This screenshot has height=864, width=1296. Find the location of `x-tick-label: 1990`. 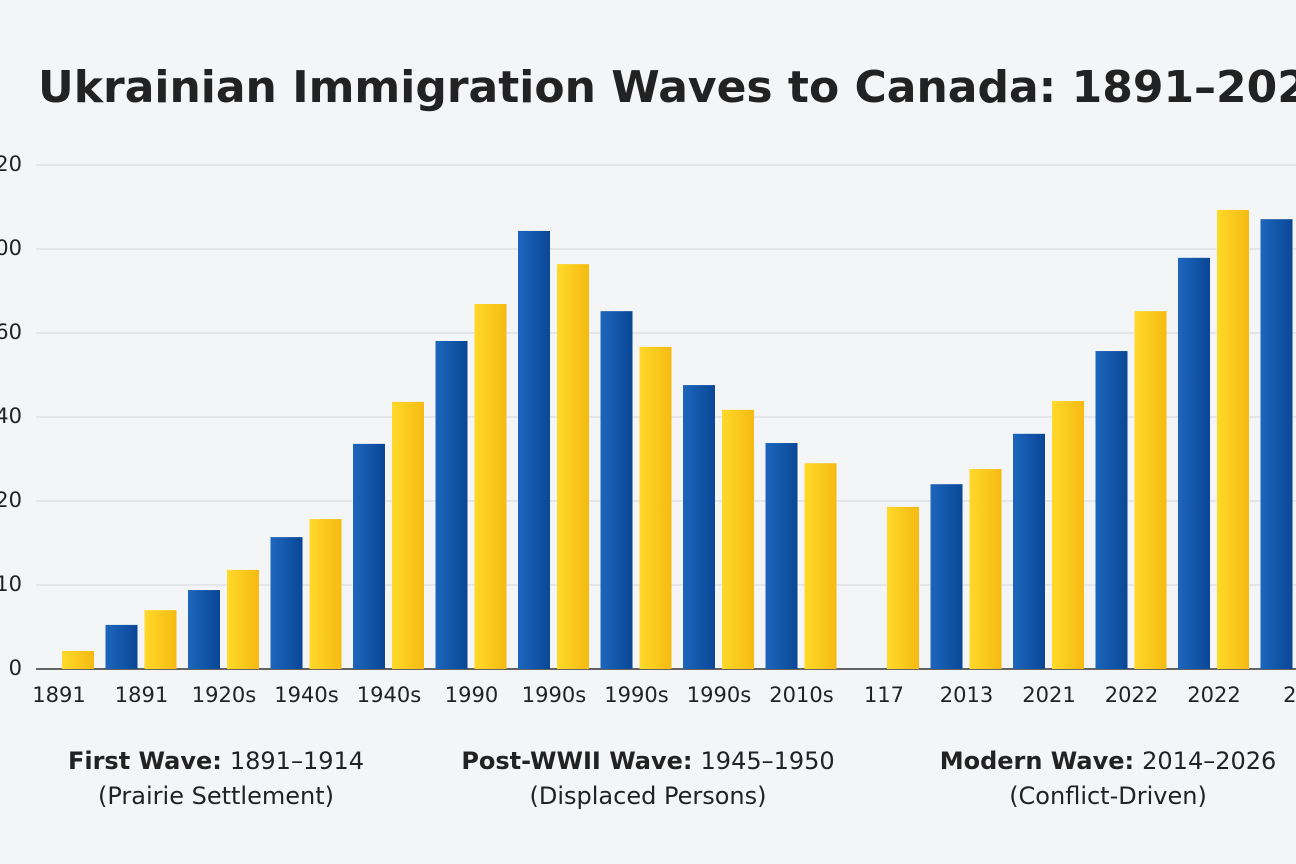

x-tick-label: 1990 is located at coordinates (471, 695).